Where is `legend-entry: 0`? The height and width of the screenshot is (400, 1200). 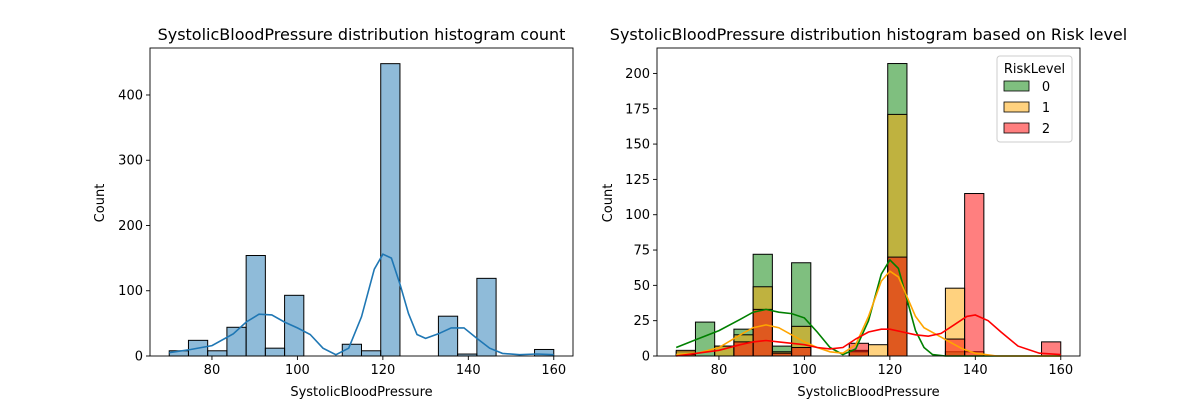
legend-entry: 0 is located at coordinates (1026, 87).